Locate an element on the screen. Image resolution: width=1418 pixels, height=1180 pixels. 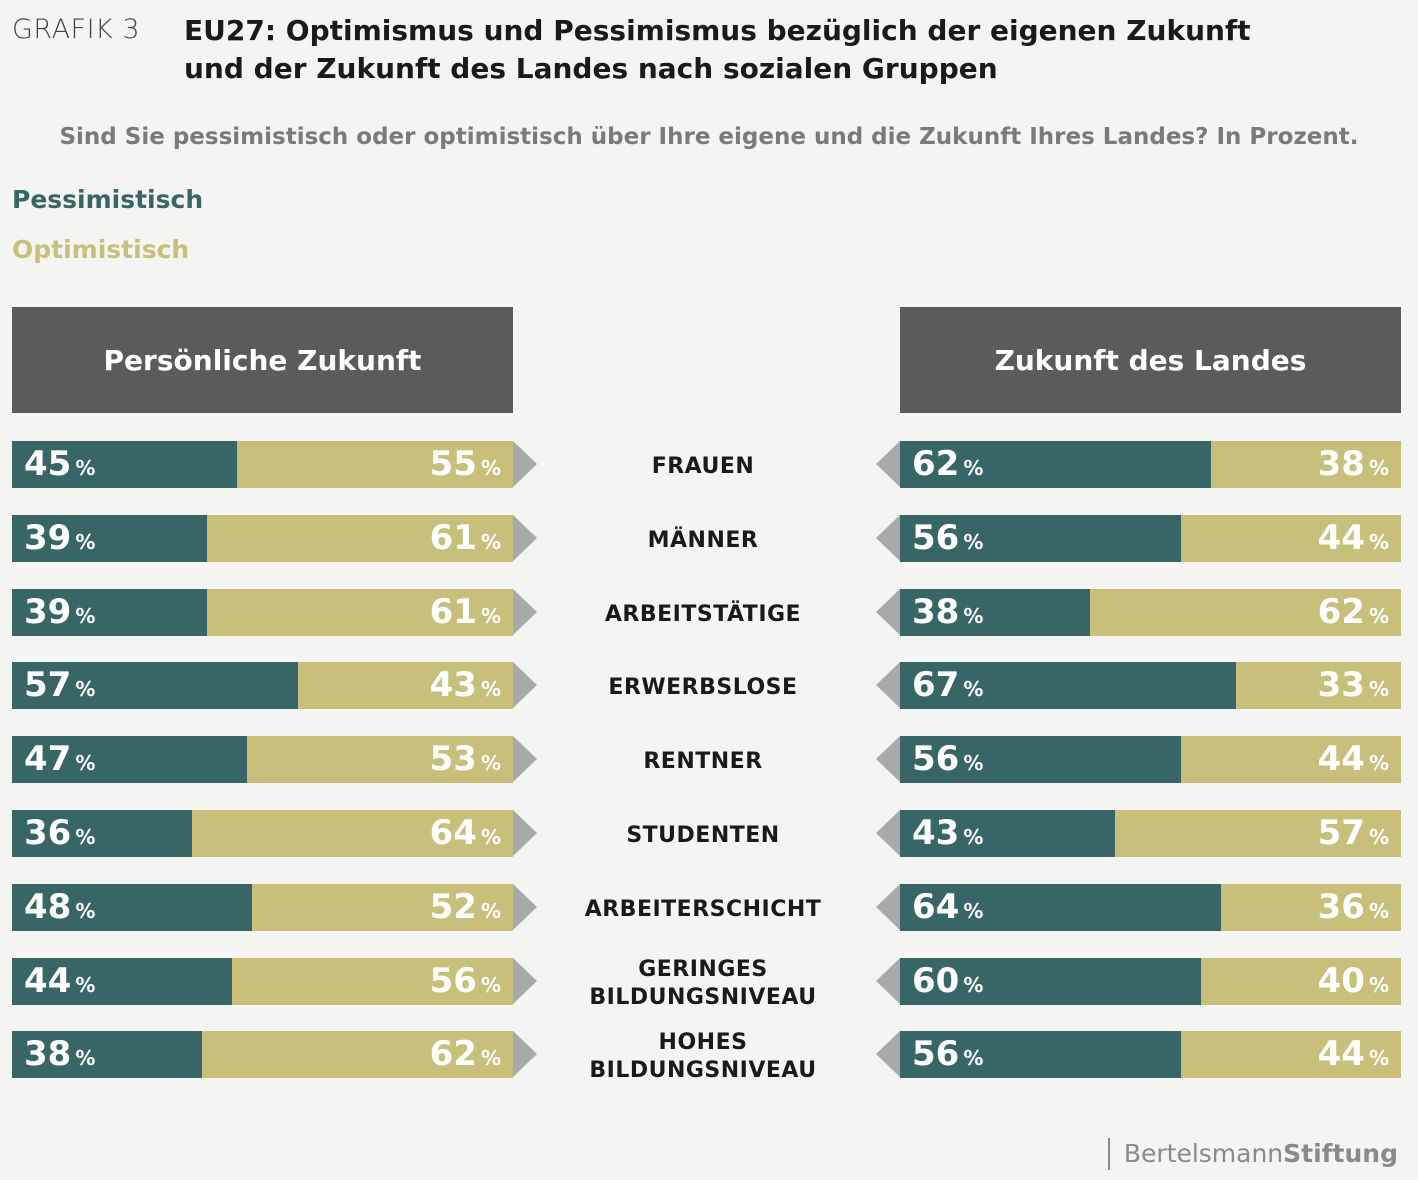
category-label: RENTNER is located at coordinates (703, 762).